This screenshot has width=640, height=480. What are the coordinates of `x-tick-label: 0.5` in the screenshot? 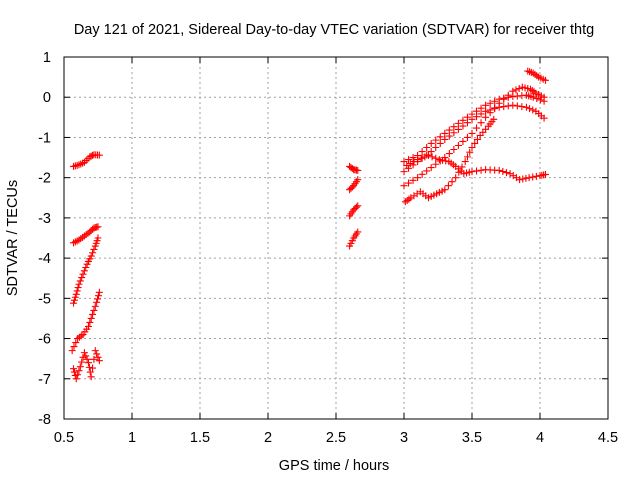 It's located at (64, 438).